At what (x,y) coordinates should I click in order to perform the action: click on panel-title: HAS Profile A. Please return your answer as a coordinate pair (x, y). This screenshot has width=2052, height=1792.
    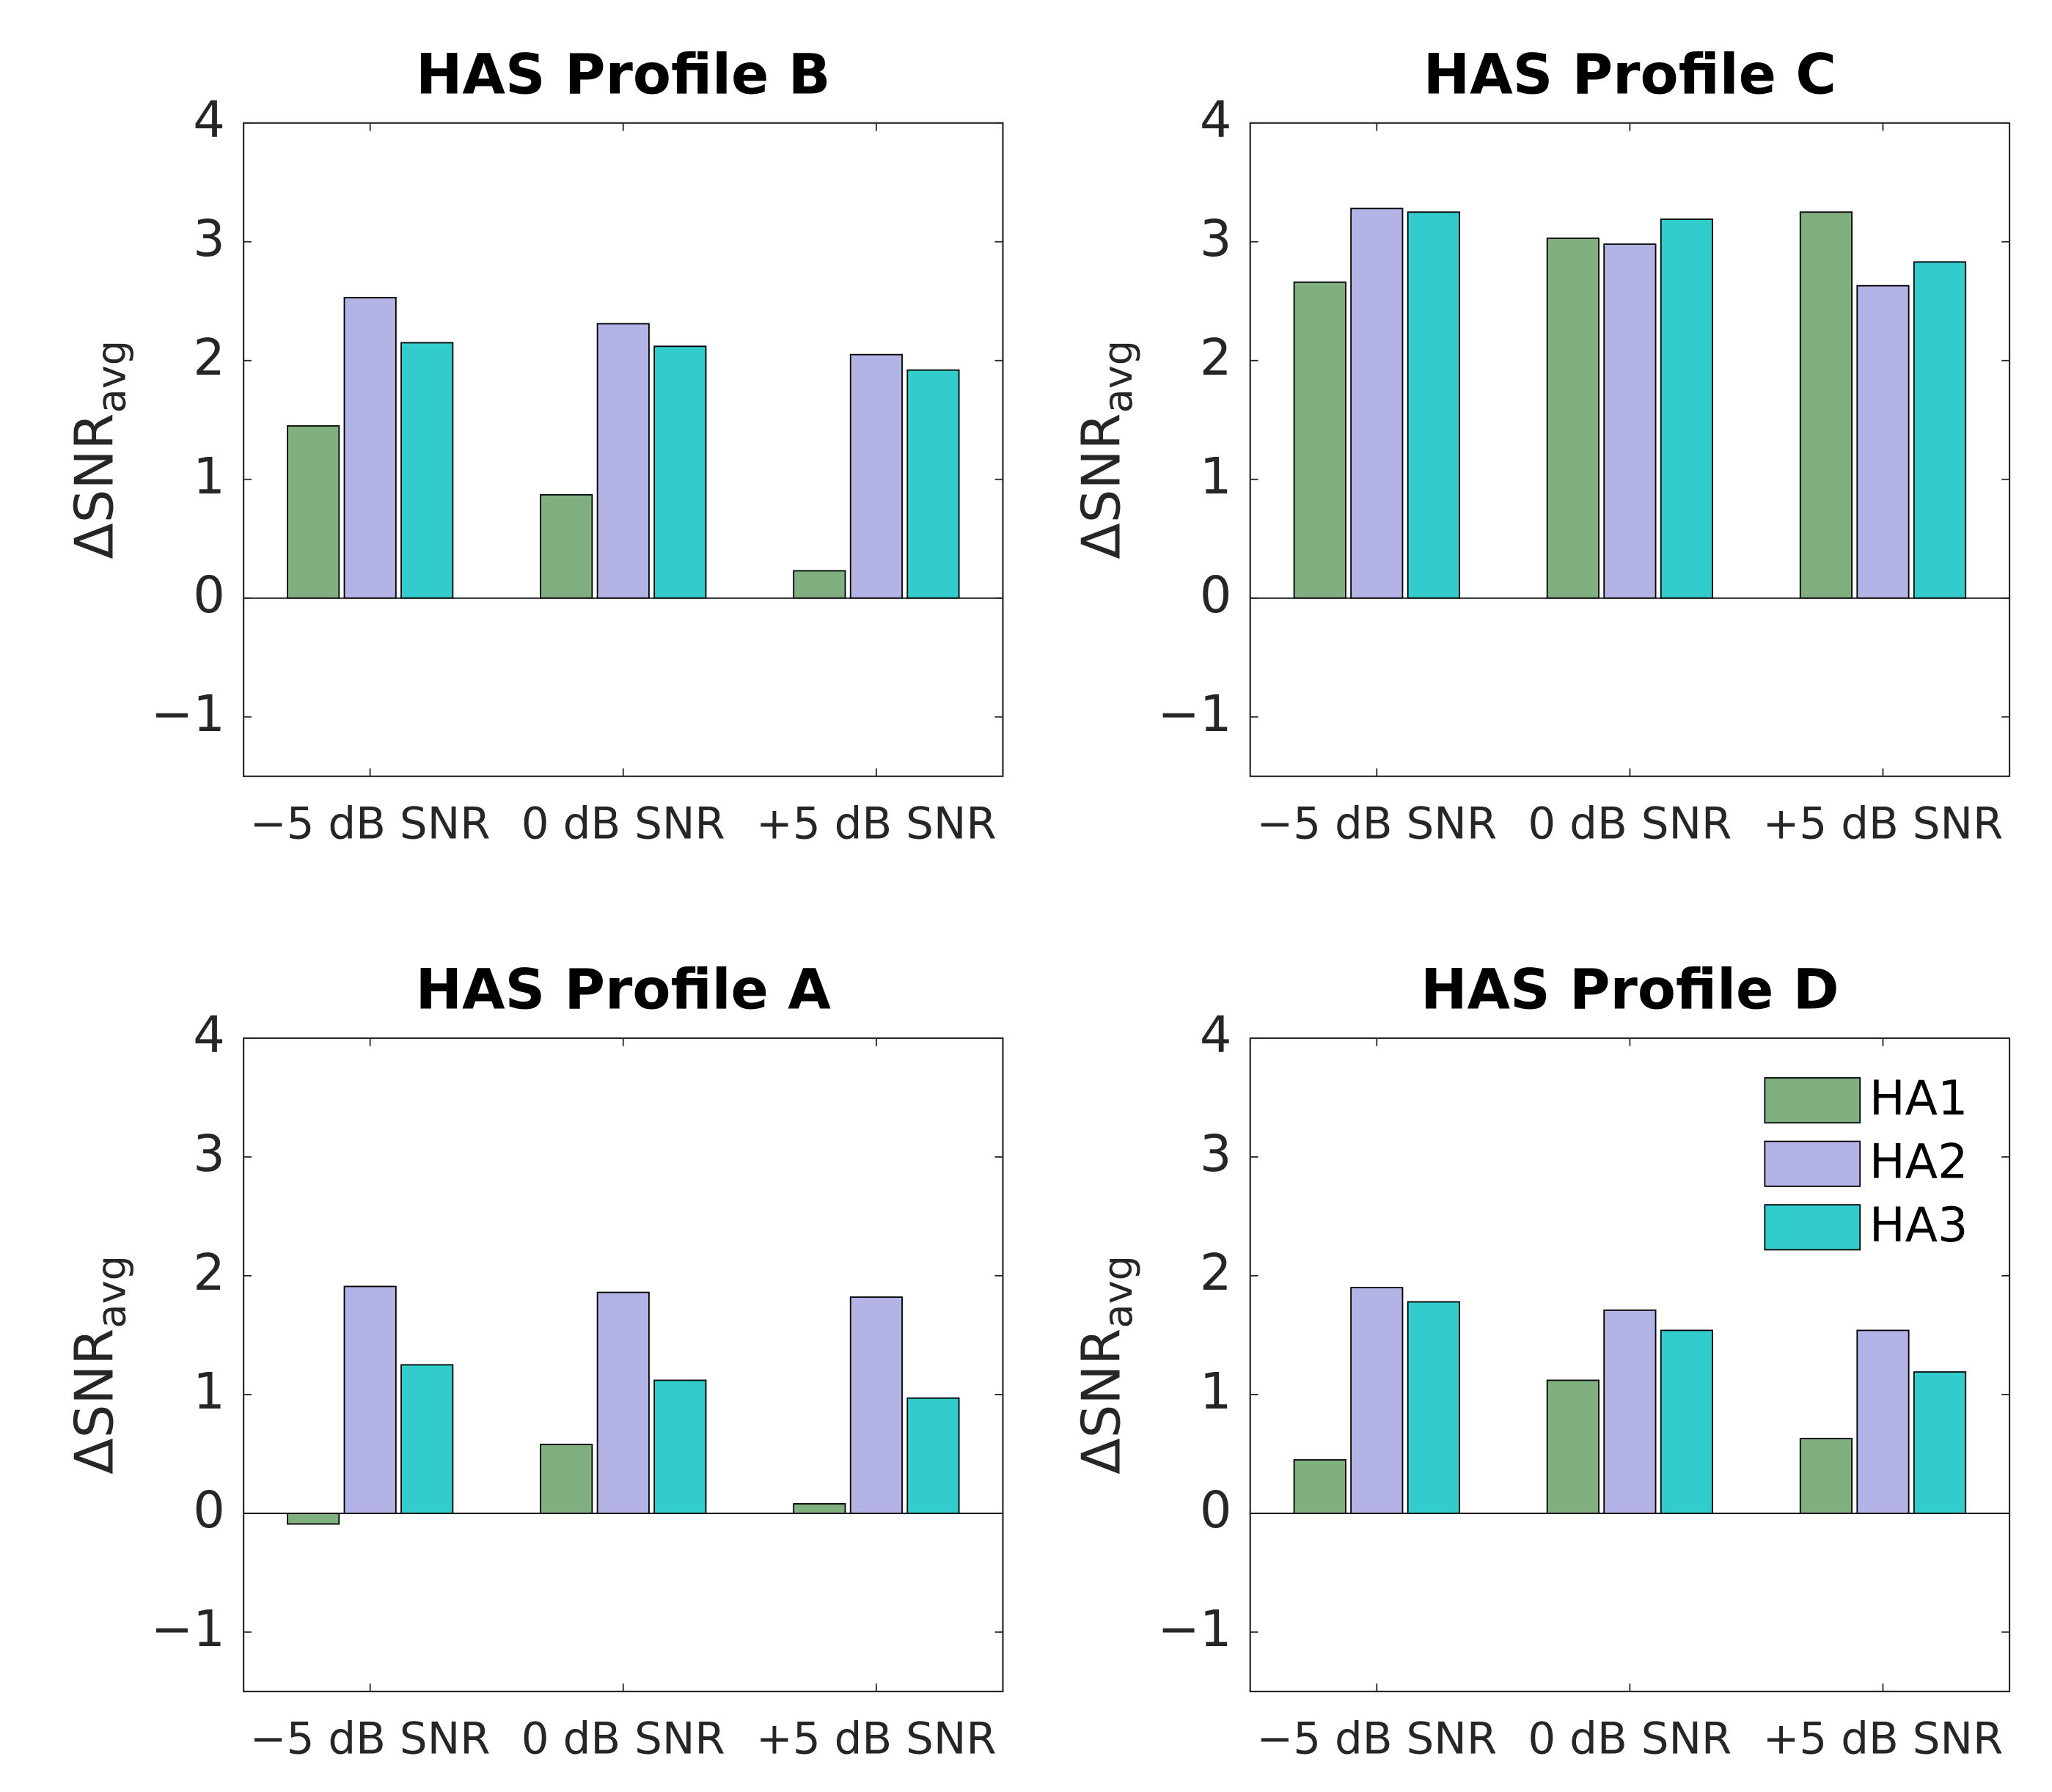
    Looking at the image, I should click on (624, 990).